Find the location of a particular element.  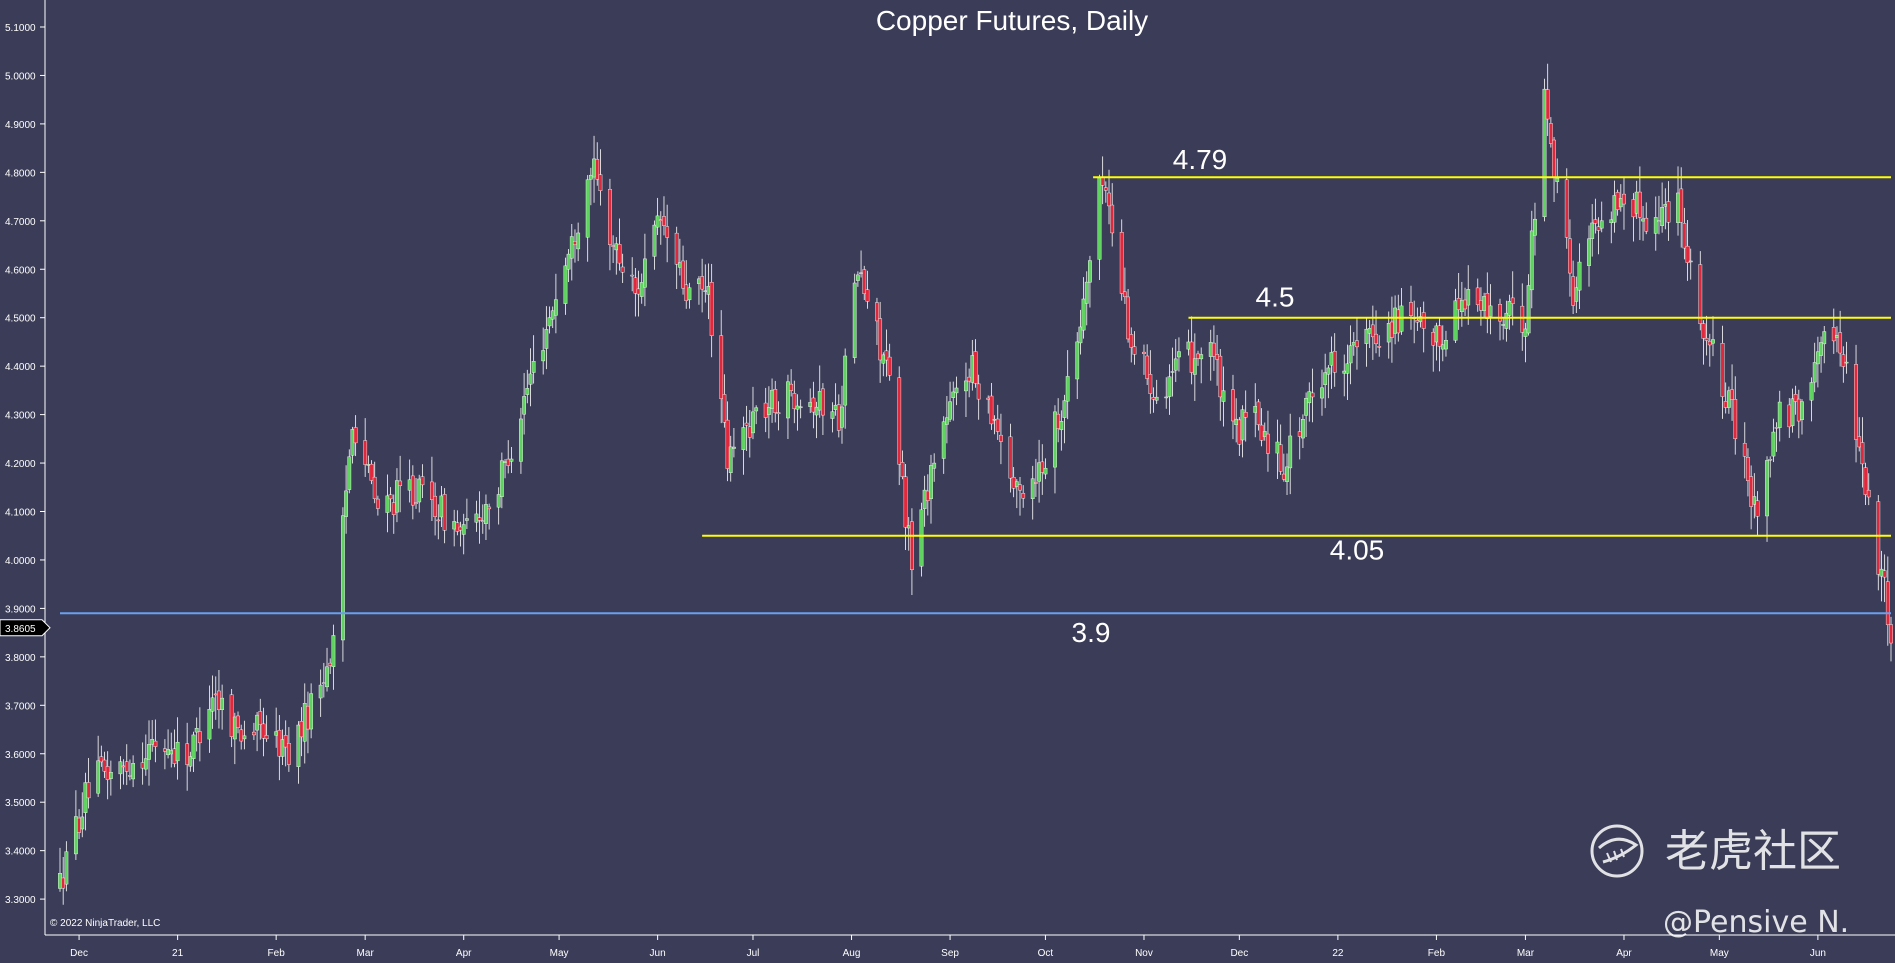

tiger-logo-icon is located at coordinates (1617, 851).